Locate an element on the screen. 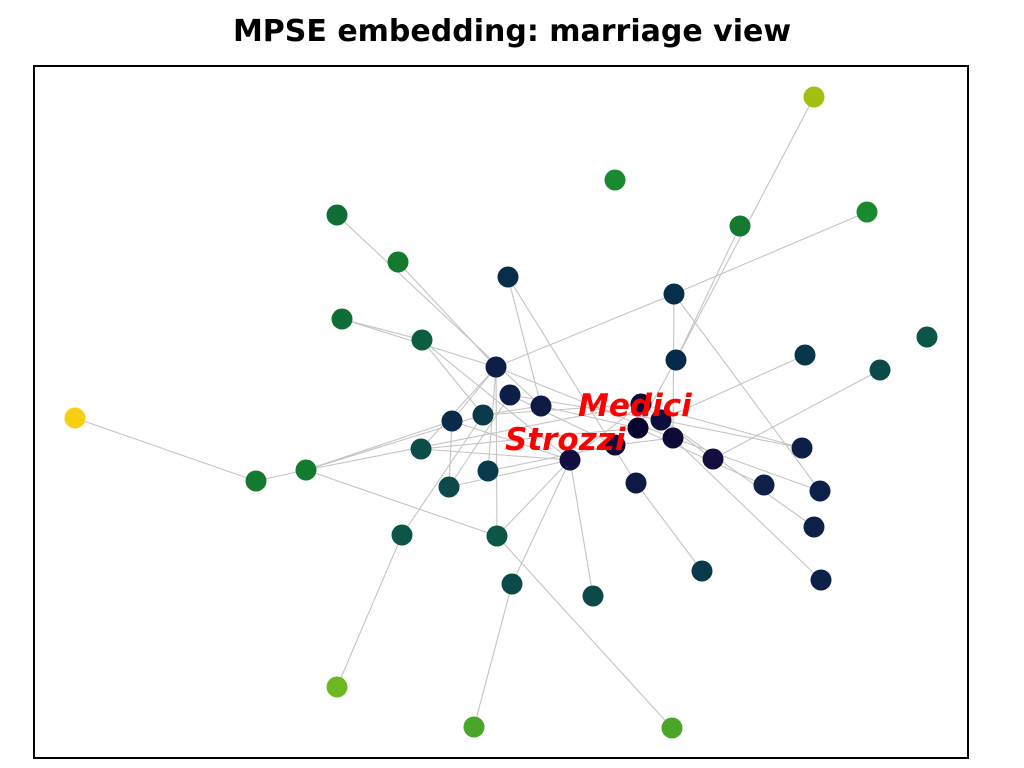 This screenshot has height=768, width=1024. plot-title: MPSE embedding: marriage view is located at coordinates (512, 31).